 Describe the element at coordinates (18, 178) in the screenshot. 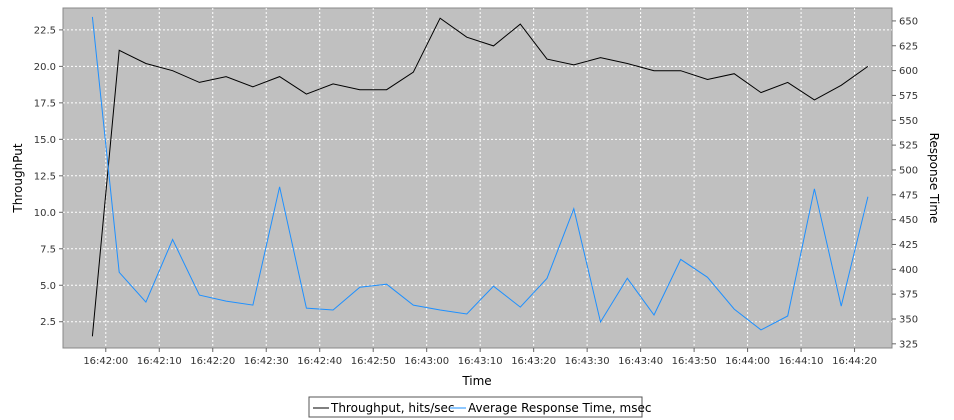

I see `left-axis-title: ThroughPut` at that location.